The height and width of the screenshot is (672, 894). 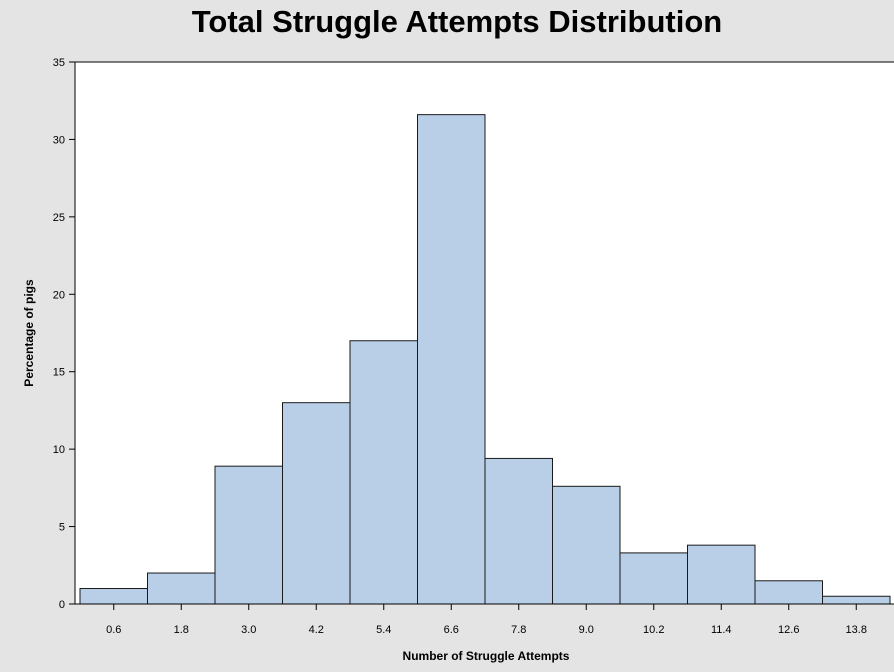 What do you see at coordinates (59, 140) in the screenshot?
I see `y-tick-label: 30` at bounding box center [59, 140].